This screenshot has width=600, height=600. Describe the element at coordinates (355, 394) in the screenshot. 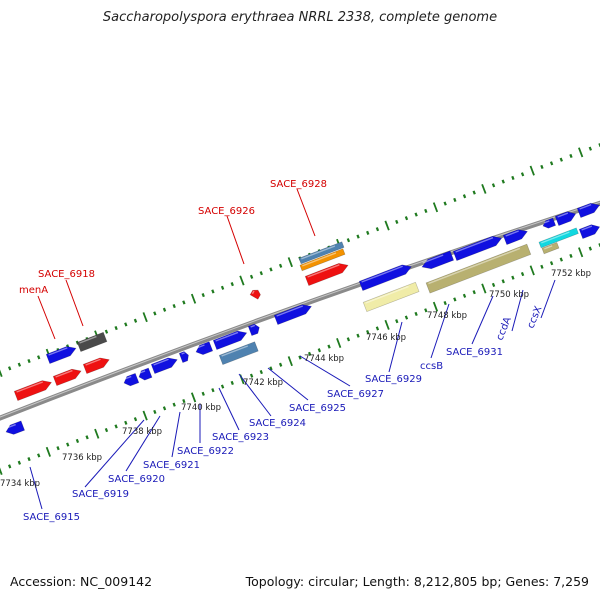

I see `label-sace-6927: SACE_6927` at that location.